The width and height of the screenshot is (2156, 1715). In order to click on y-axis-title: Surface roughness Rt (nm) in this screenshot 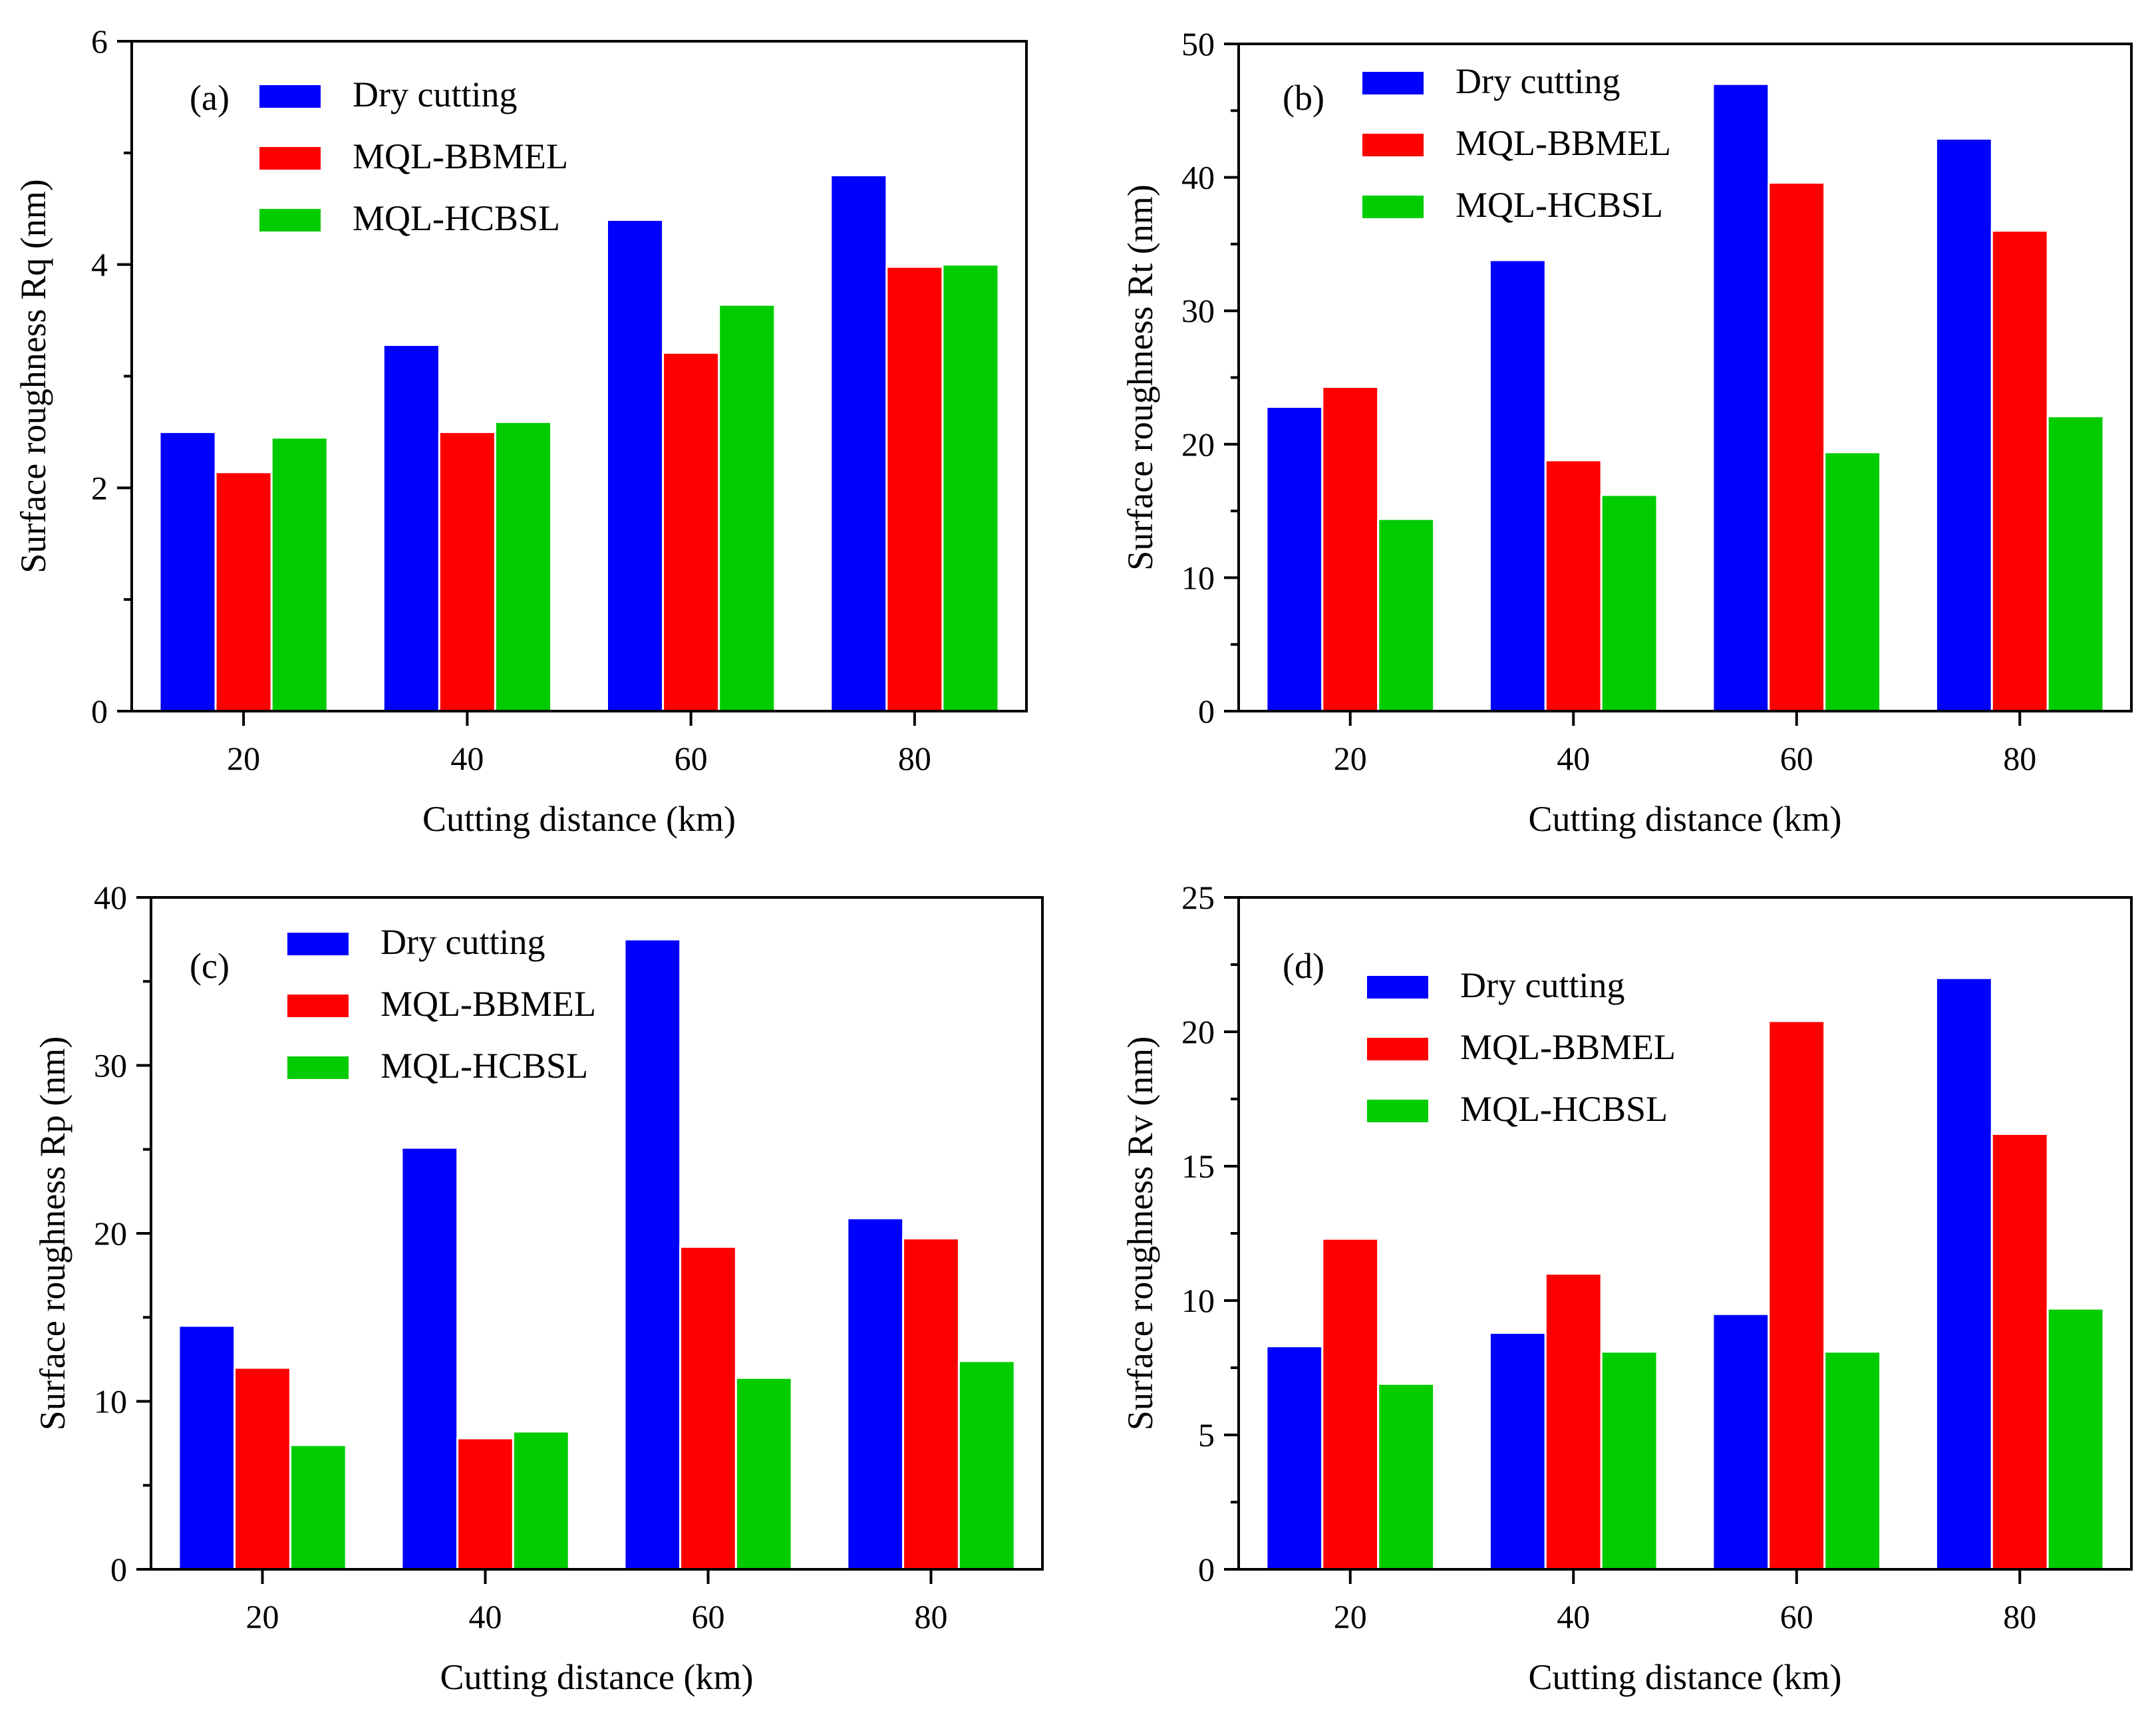, I will do `click(1140, 377)`.